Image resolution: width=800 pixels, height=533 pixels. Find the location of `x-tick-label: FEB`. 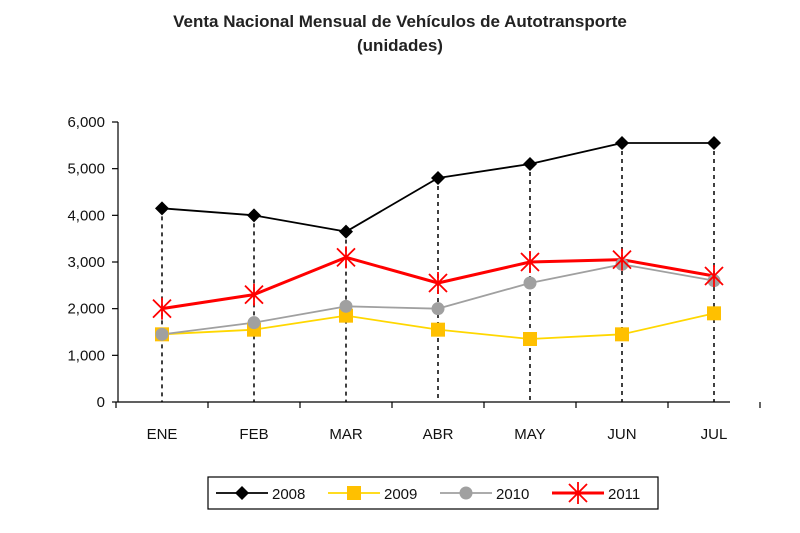

x-tick-label: FEB is located at coordinates (253, 434).